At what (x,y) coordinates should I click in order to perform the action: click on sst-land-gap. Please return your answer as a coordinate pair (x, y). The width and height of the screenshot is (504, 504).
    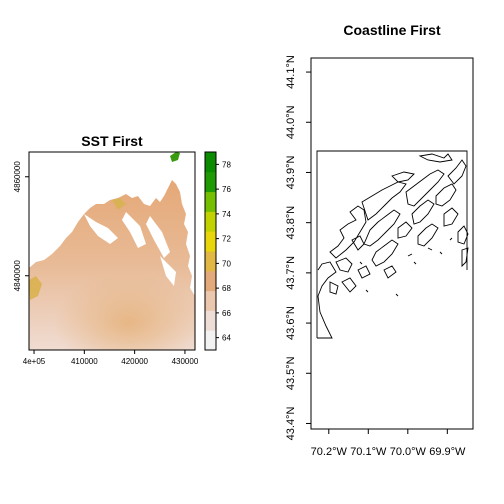
    Looking at the image, I should click on (130, 249).